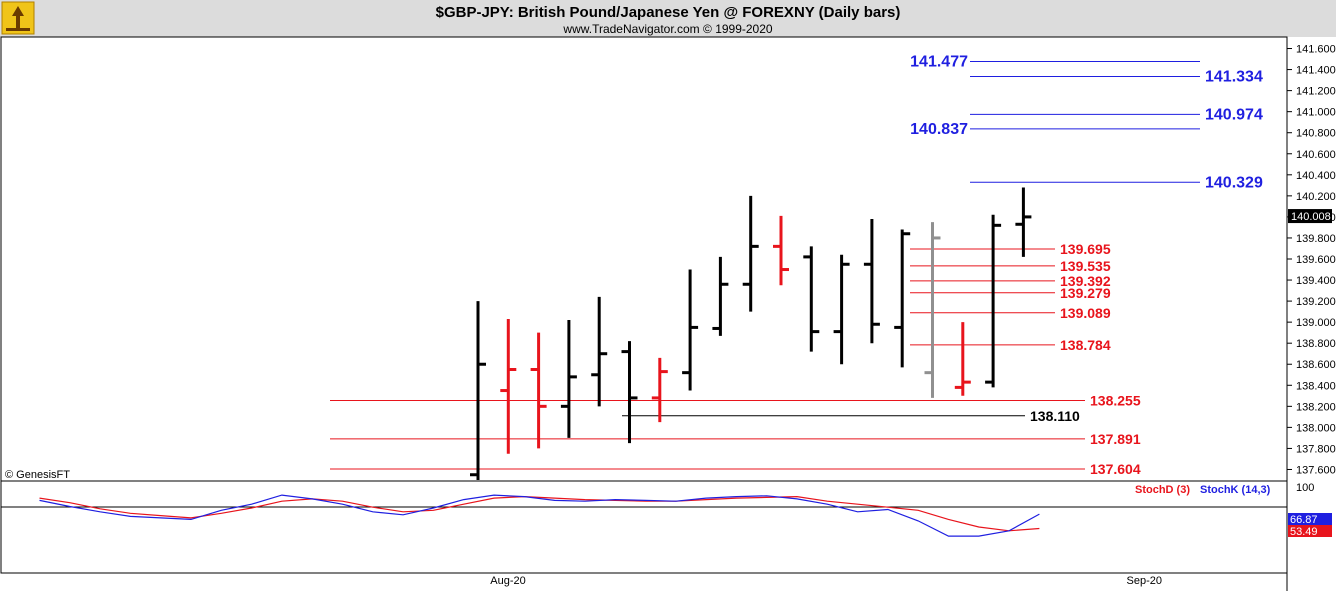  Describe the element at coordinates (1304, 520) in the screenshot. I see `stoch-k-value: 66.87` at that location.